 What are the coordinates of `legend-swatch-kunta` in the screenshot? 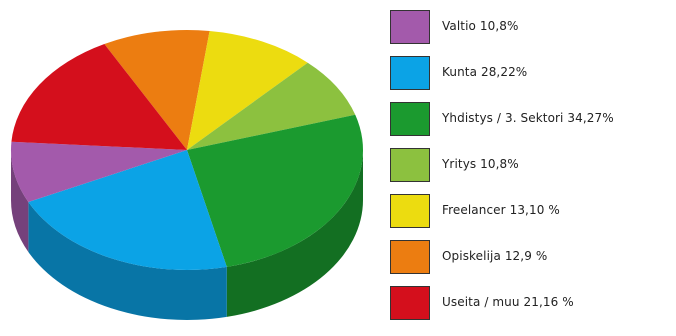 It's located at (410, 73).